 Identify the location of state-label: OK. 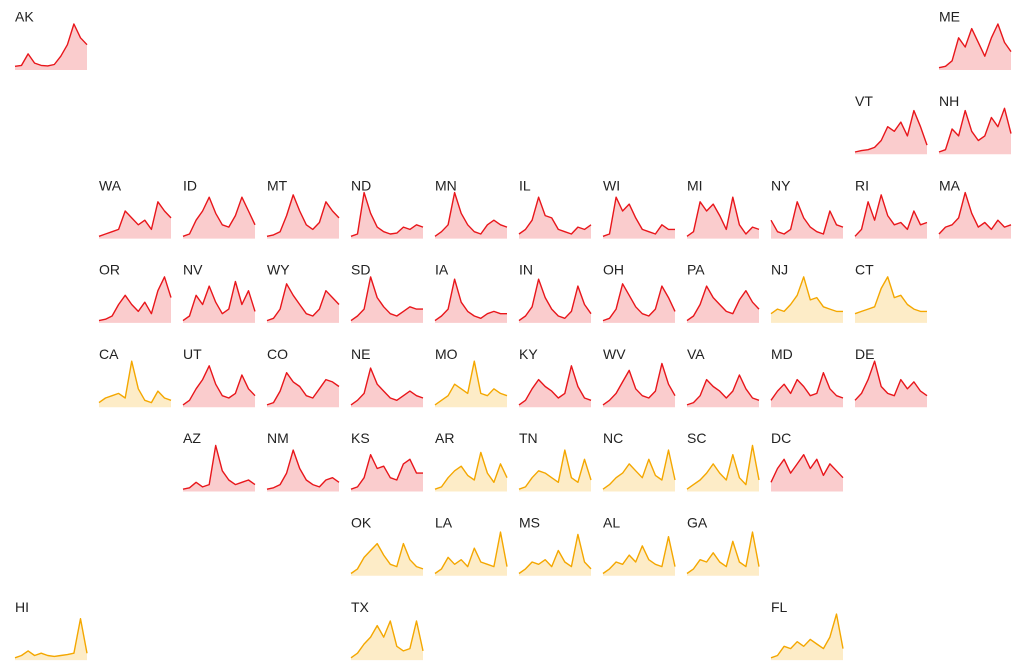
(361, 523).